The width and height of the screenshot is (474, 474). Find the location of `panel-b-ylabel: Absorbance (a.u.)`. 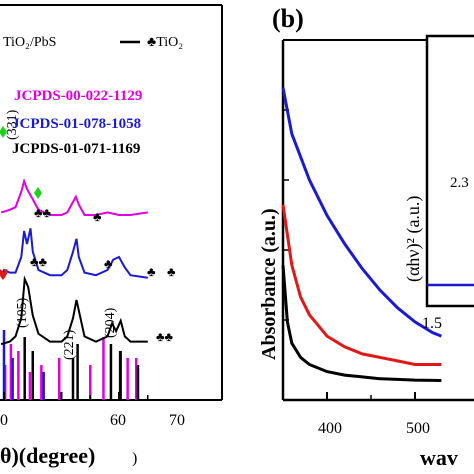

panel-b-ylabel: Absorbance (a.u.) is located at coordinates (269, 284).